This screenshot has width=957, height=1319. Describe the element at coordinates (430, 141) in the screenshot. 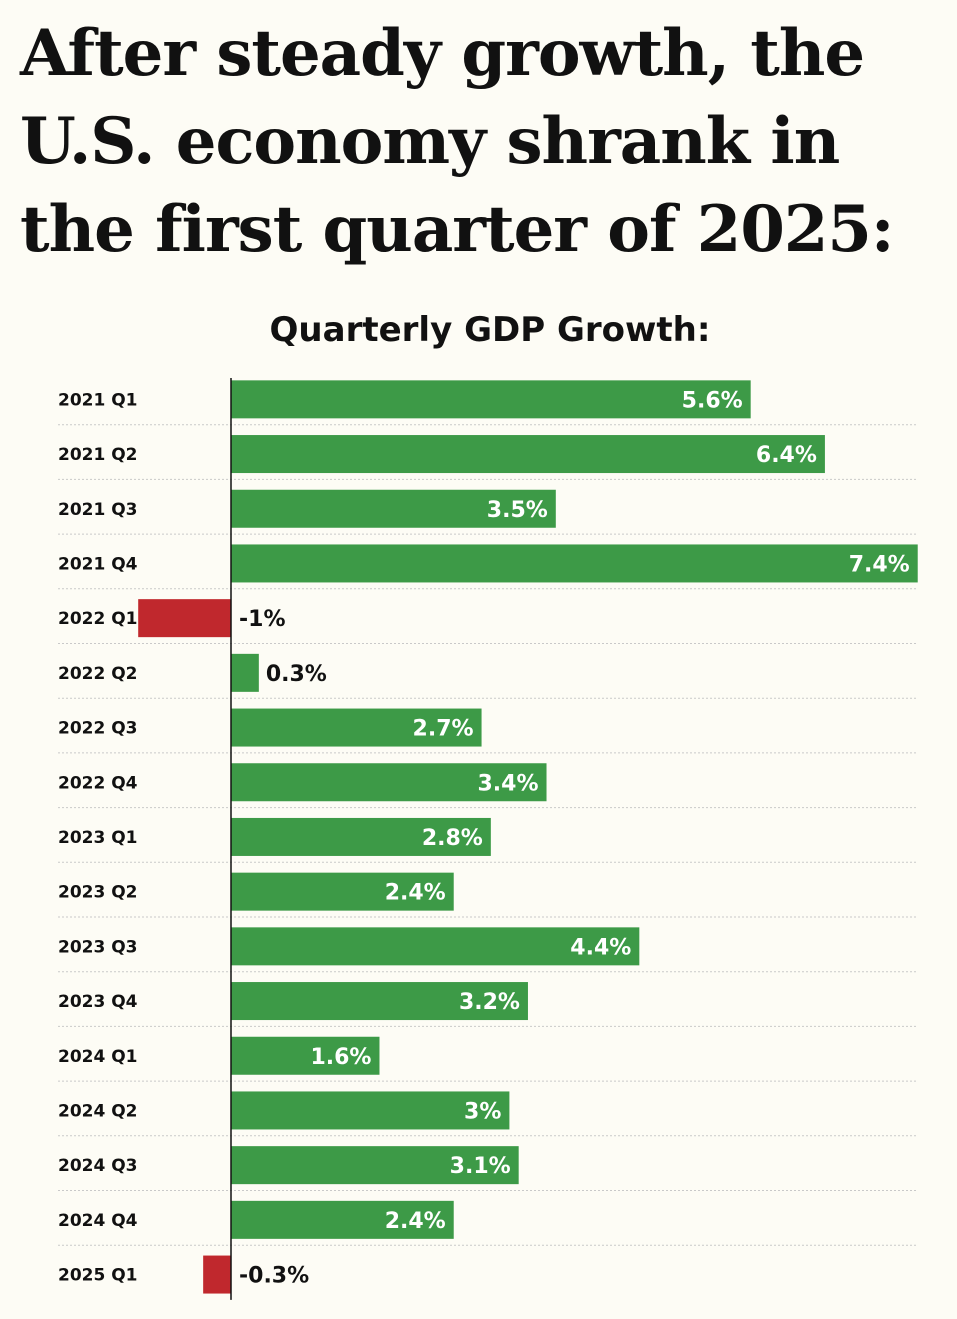

I see `headline-line-2: U.S. economy shrank in` at that location.